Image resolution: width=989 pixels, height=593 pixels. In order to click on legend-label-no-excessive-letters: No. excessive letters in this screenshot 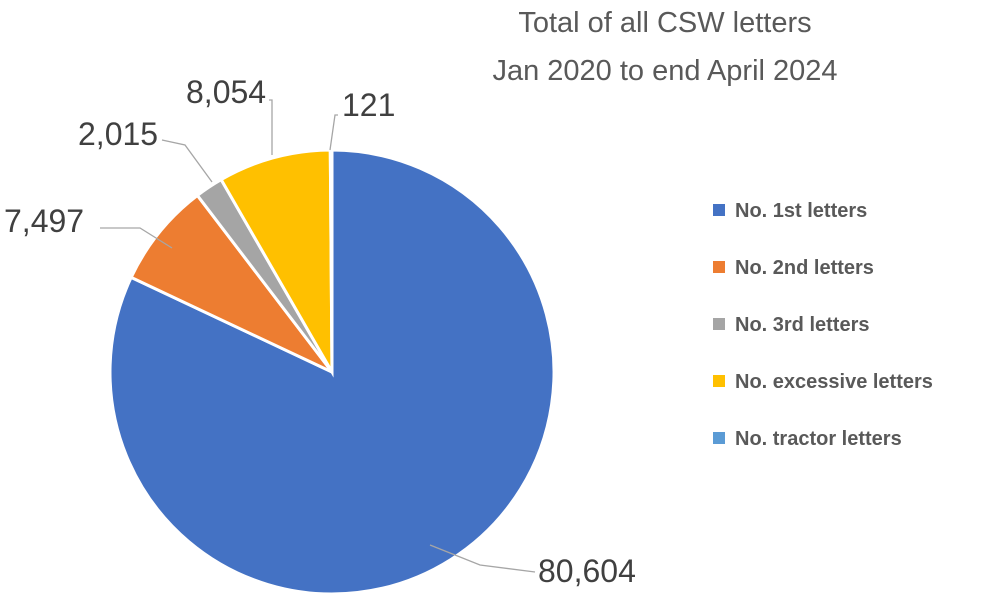, I will do `click(834, 382)`.